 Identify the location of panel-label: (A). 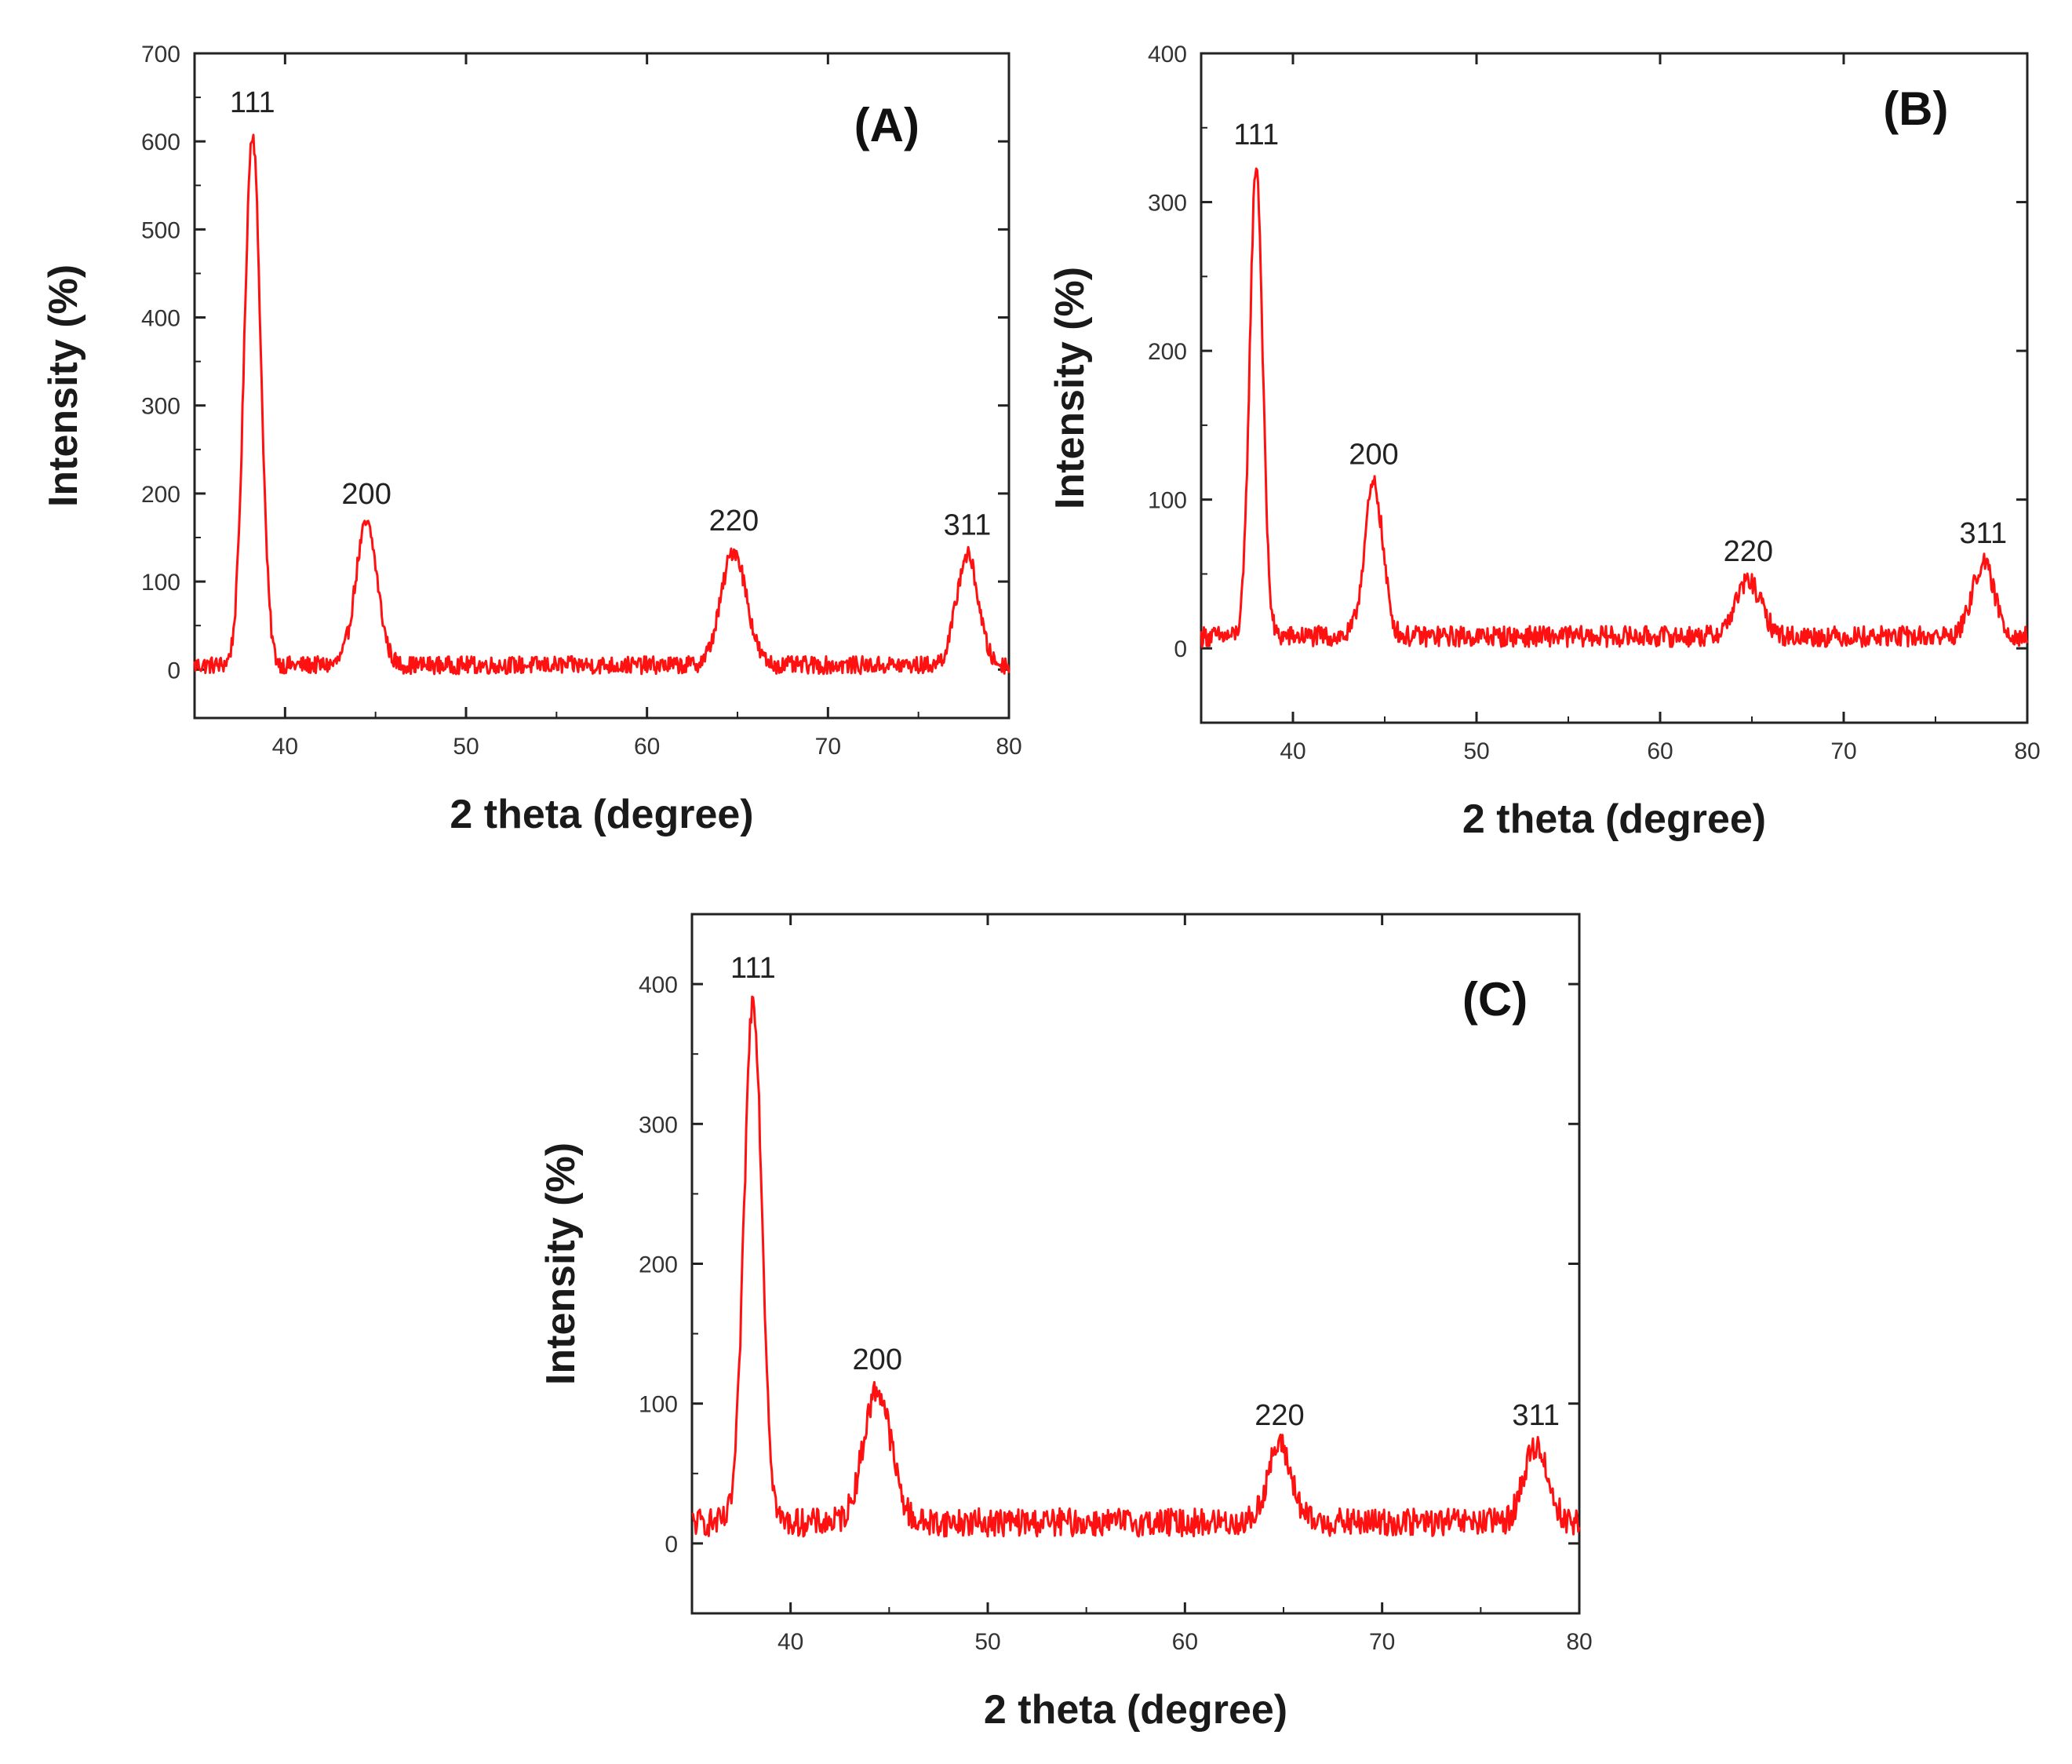
(886, 125).